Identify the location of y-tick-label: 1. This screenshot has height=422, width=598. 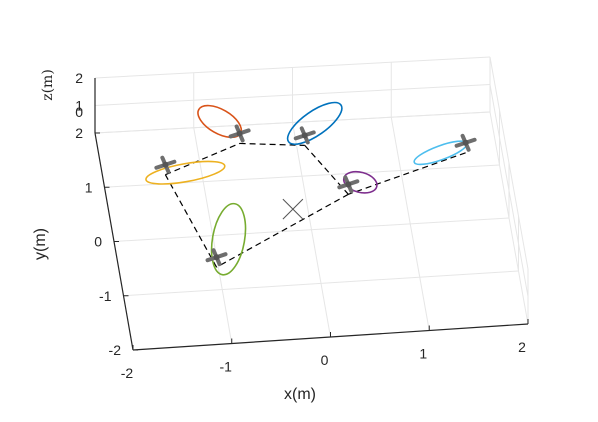
(89, 187).